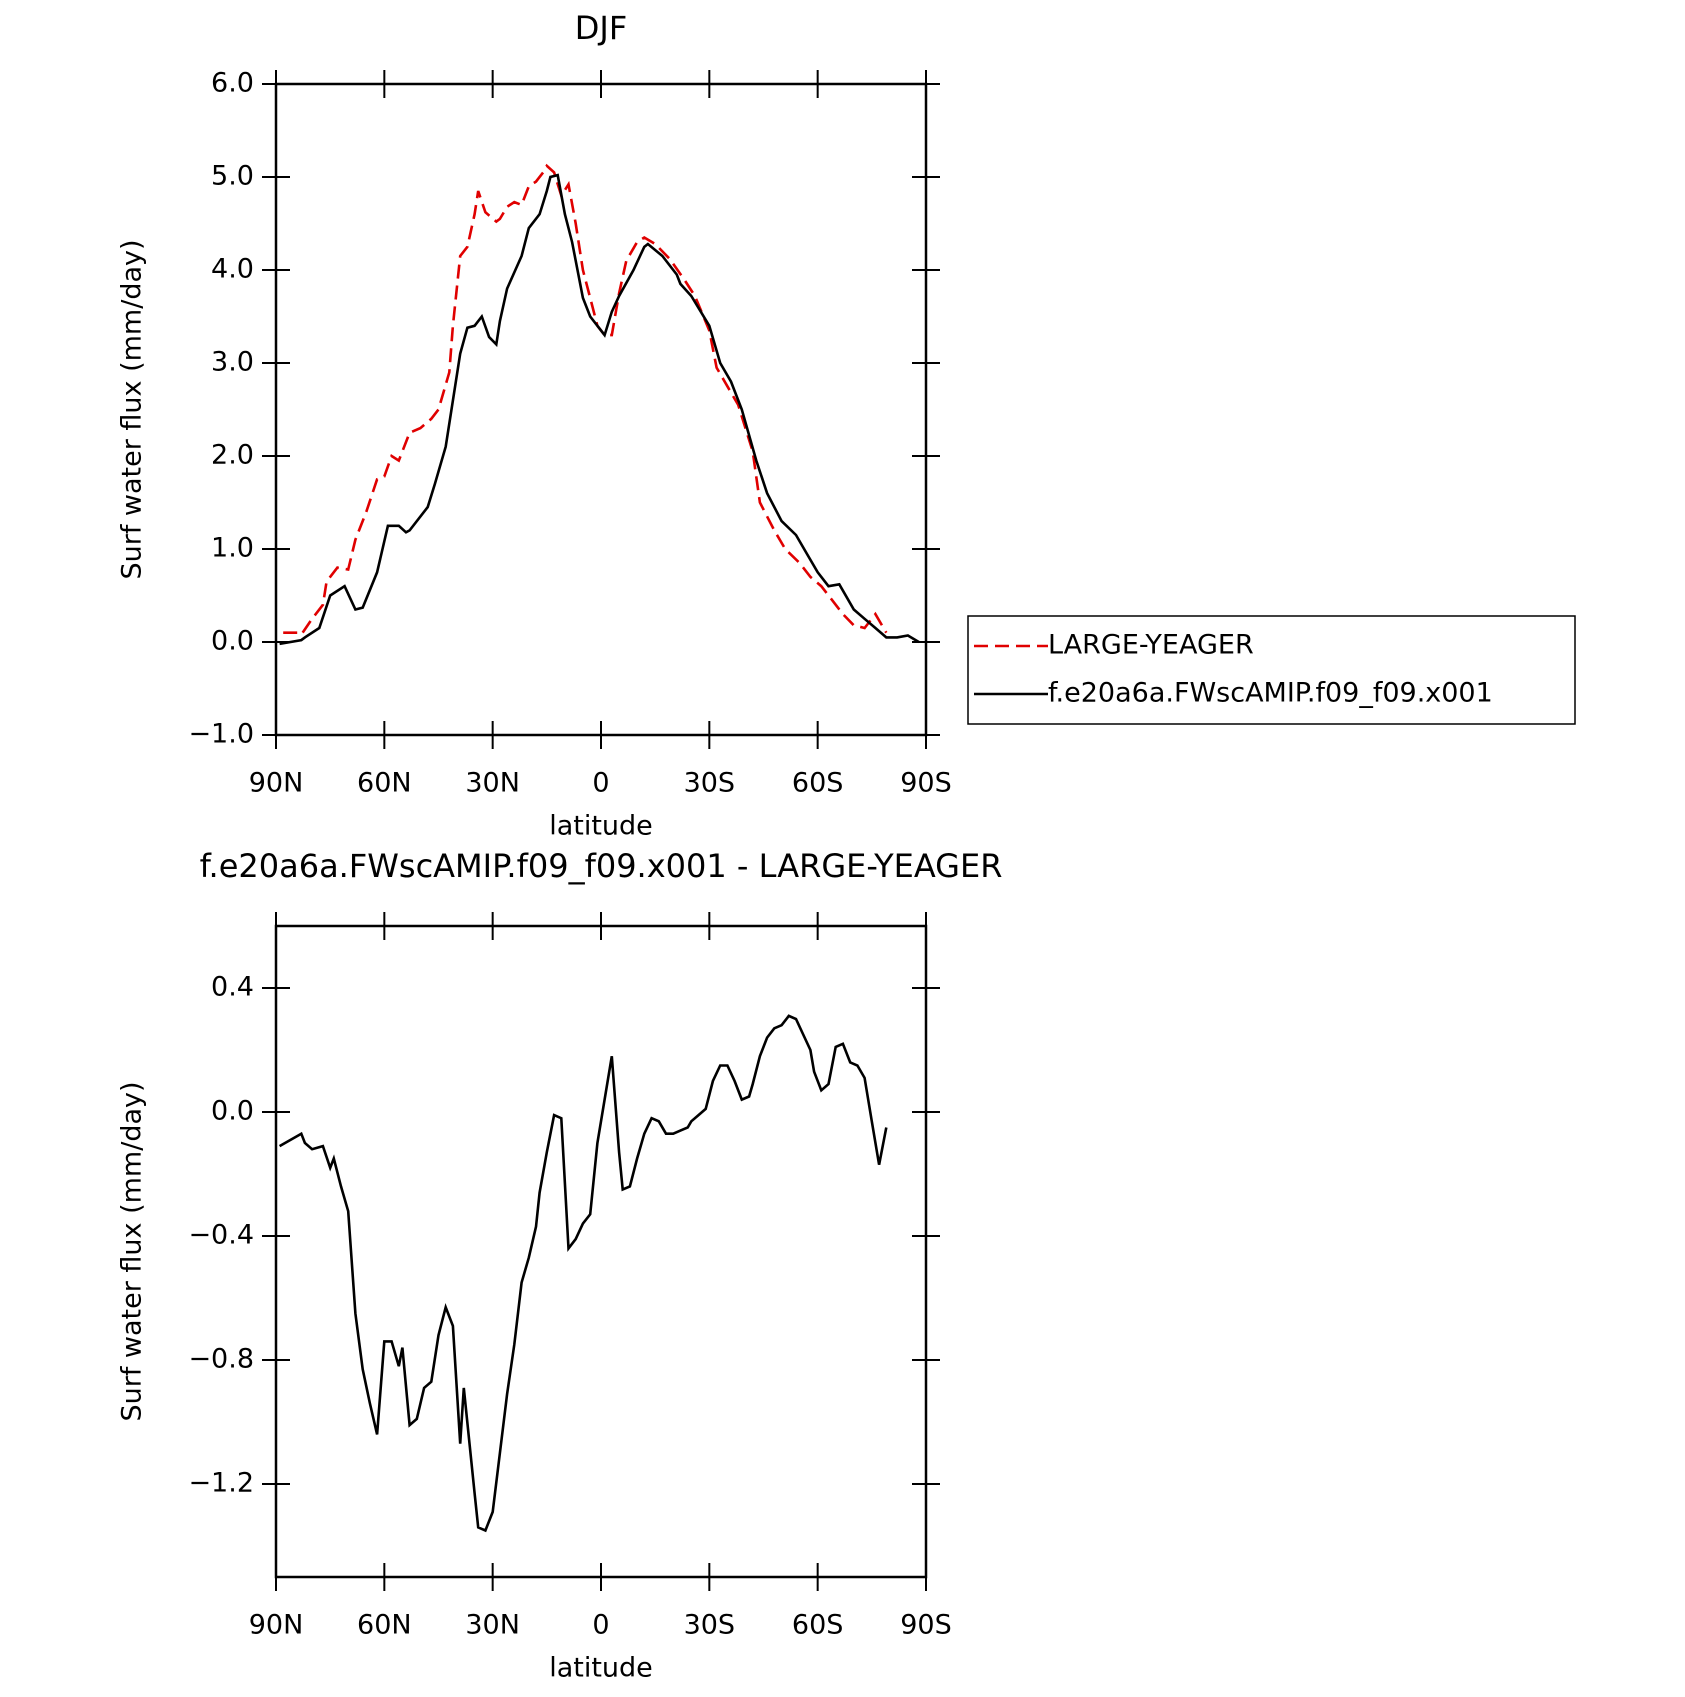 The height and width of the screenshot is (1697, 1685). I want to click on y-tick-label: 1.0, so click(232, 548).